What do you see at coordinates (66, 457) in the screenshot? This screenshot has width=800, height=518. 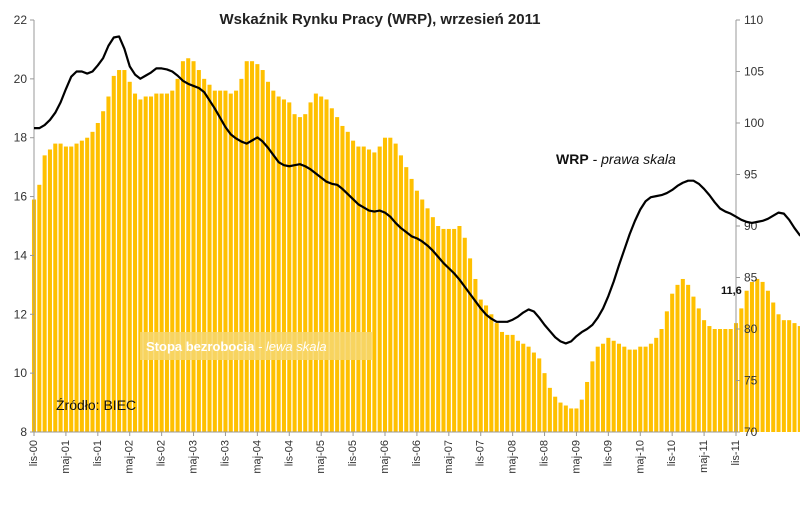 I see `x-tick-label: maj-01` at bounding box center [66, 457].